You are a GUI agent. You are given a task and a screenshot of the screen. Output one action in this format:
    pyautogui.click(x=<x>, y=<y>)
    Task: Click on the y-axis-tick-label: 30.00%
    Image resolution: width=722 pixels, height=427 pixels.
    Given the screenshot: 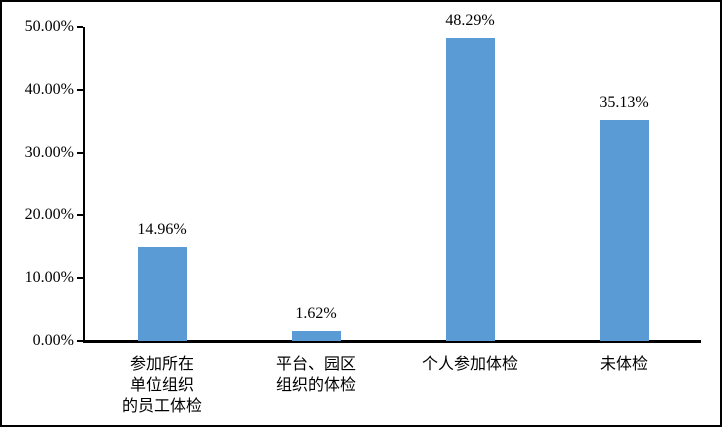 What is the action you would take?
    pyautogui.click(x=49, y=152)
    